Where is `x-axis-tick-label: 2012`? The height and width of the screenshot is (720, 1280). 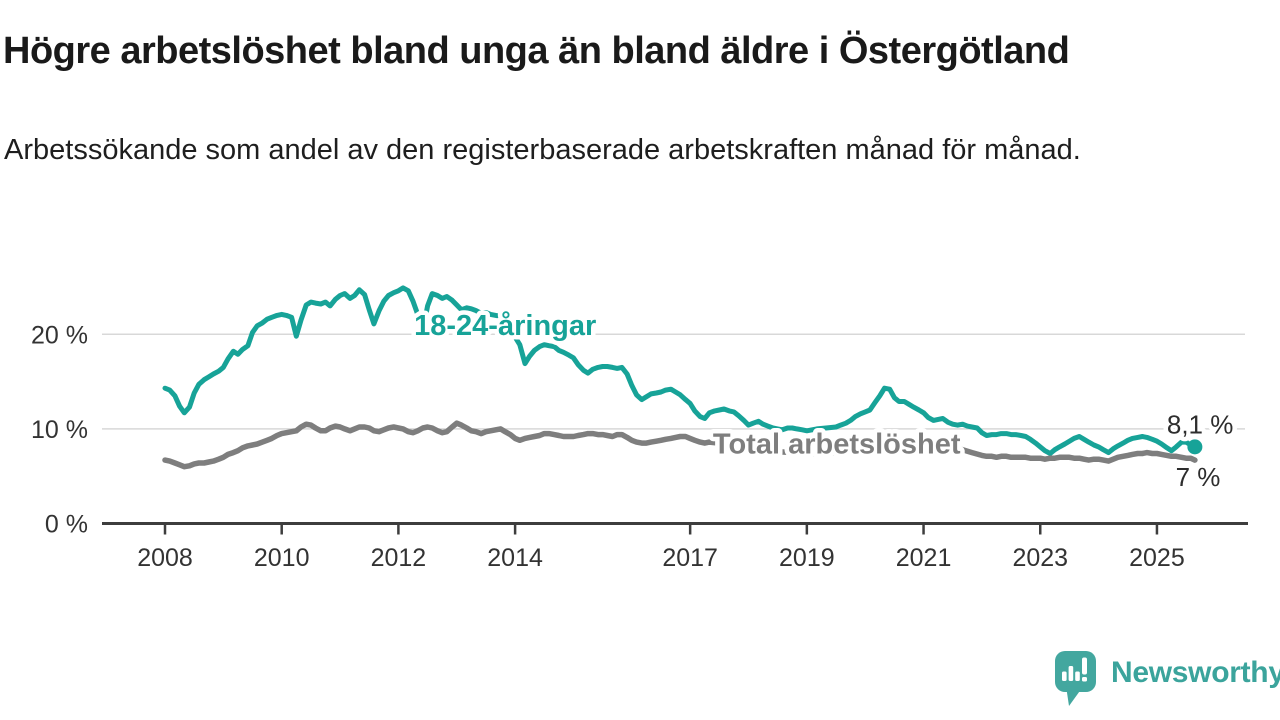
x-axis-tick-label: 2012 is located at coordinates (399, 558).